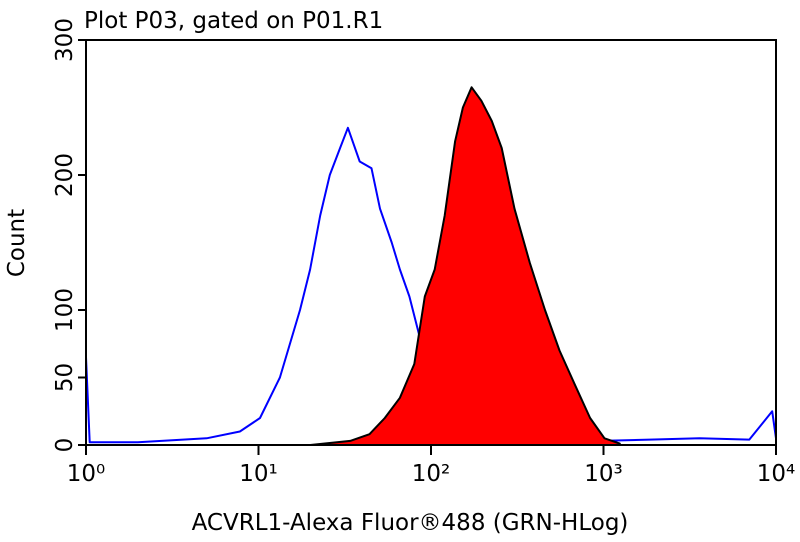 The width and height of the screenshot is (800, 542). Describe the element at coordinates (776, 474) in the screenshot. I see `x-tick-label: 10⁴` at that location.